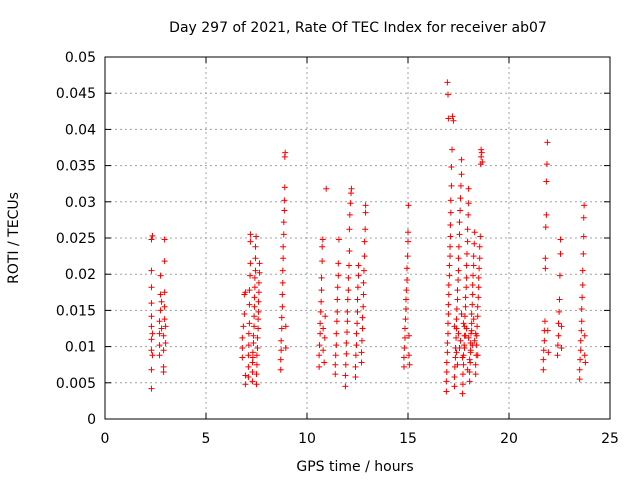 Image resolution: width=640 pixels, height=485 pixels. Describe the element at coordinates (76, 94) in the screenshot. I see `y-tick-label: 0.045` at that location.